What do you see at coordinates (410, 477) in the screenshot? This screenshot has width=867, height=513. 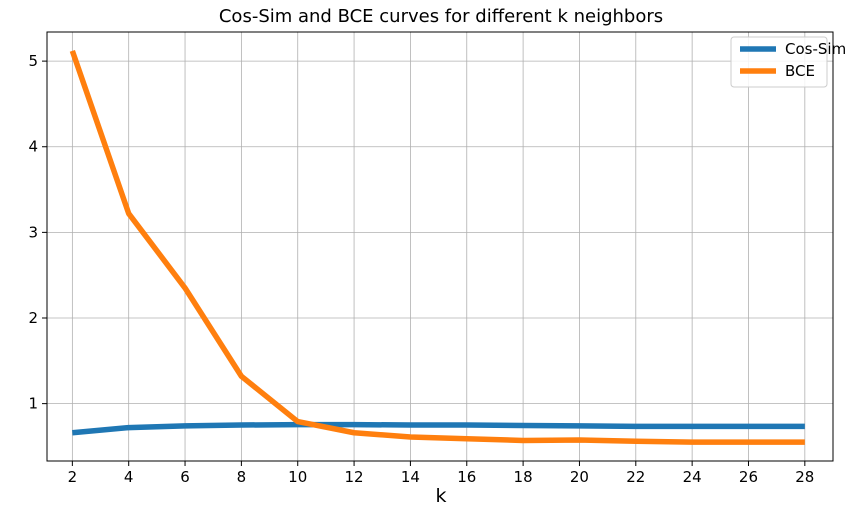 I see `x-tick-label: 14` at bounding box center [410, 477].